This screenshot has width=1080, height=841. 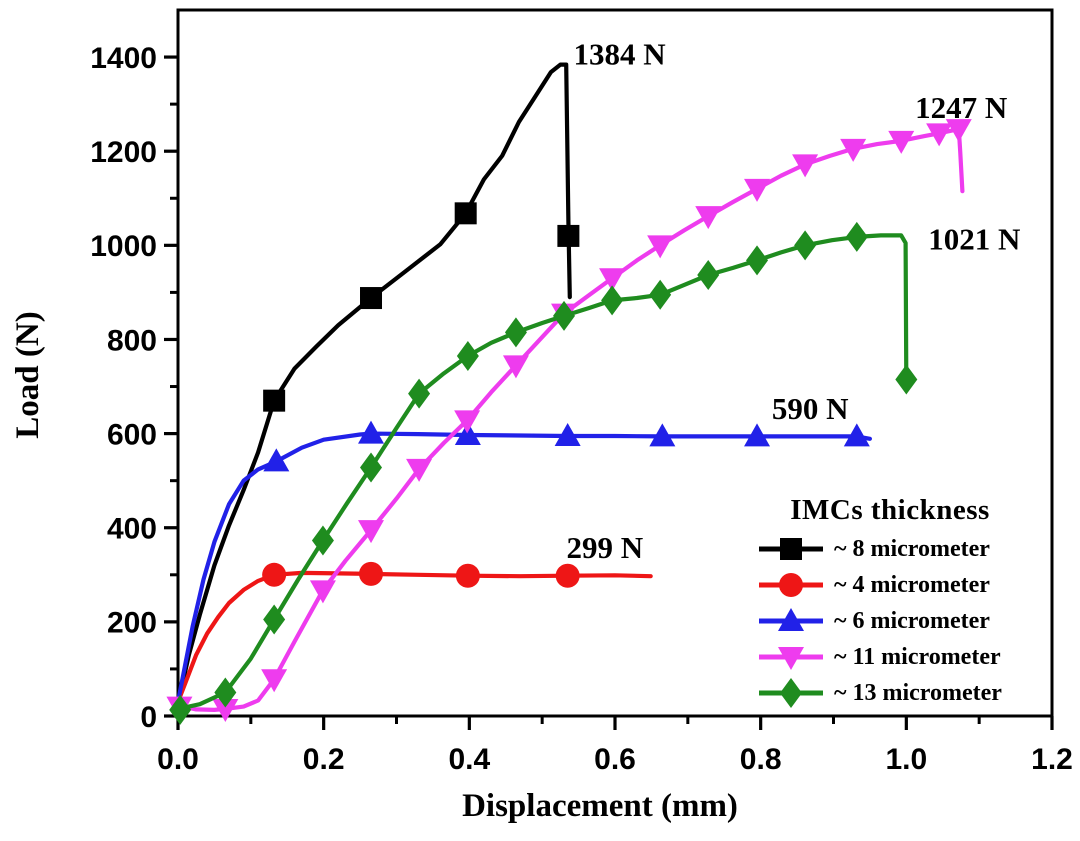 I want to click on legend-item-6-micrometer: ~ 6 micrometer, so click(x=890, y=621).